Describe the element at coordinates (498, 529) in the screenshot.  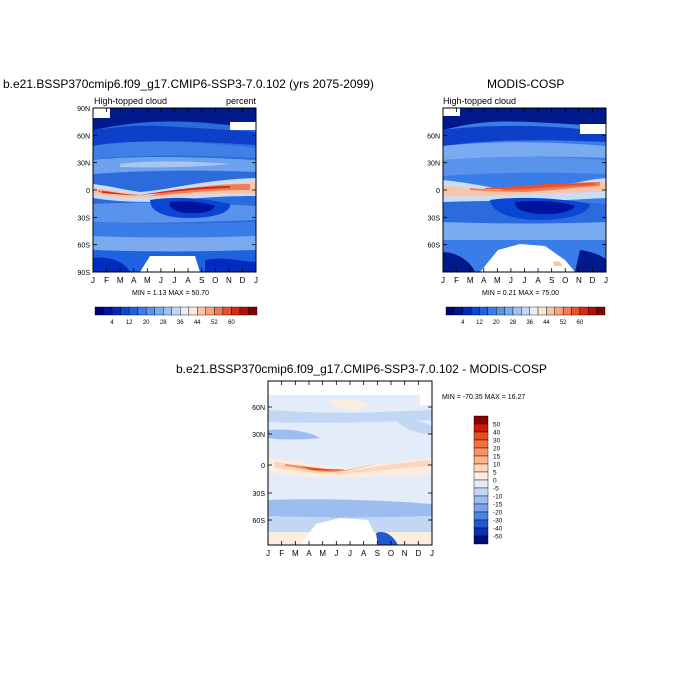
I see `colorbar-label: -40` at that location.